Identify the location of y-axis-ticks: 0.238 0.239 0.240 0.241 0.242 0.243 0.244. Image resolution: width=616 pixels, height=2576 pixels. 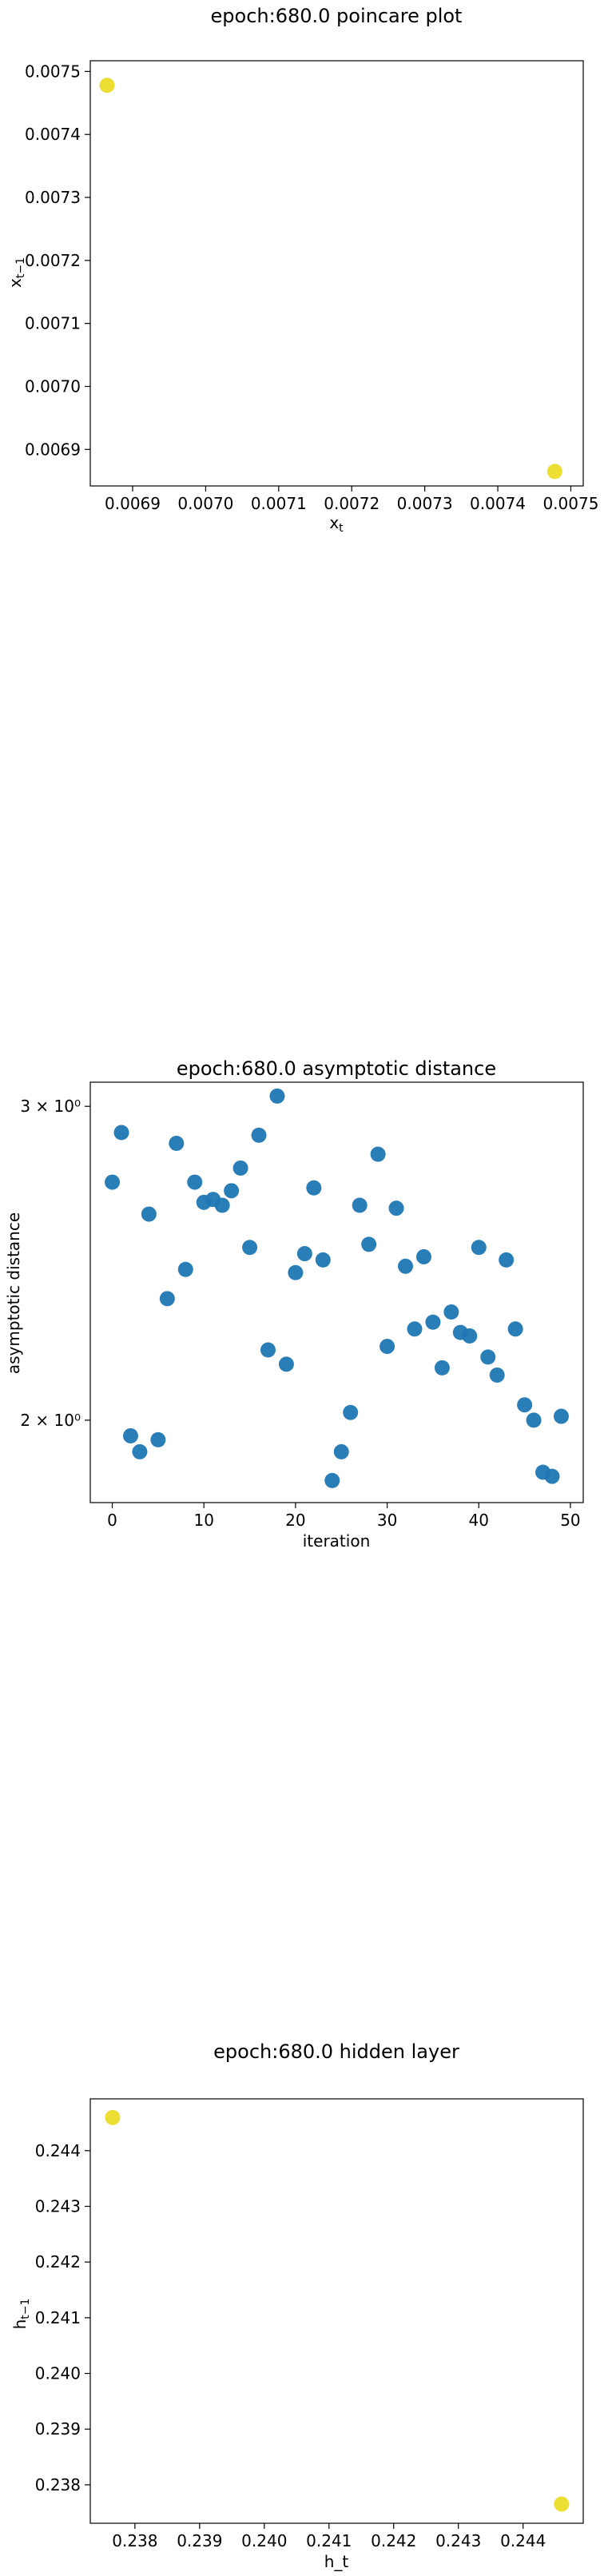
(62, 2317).